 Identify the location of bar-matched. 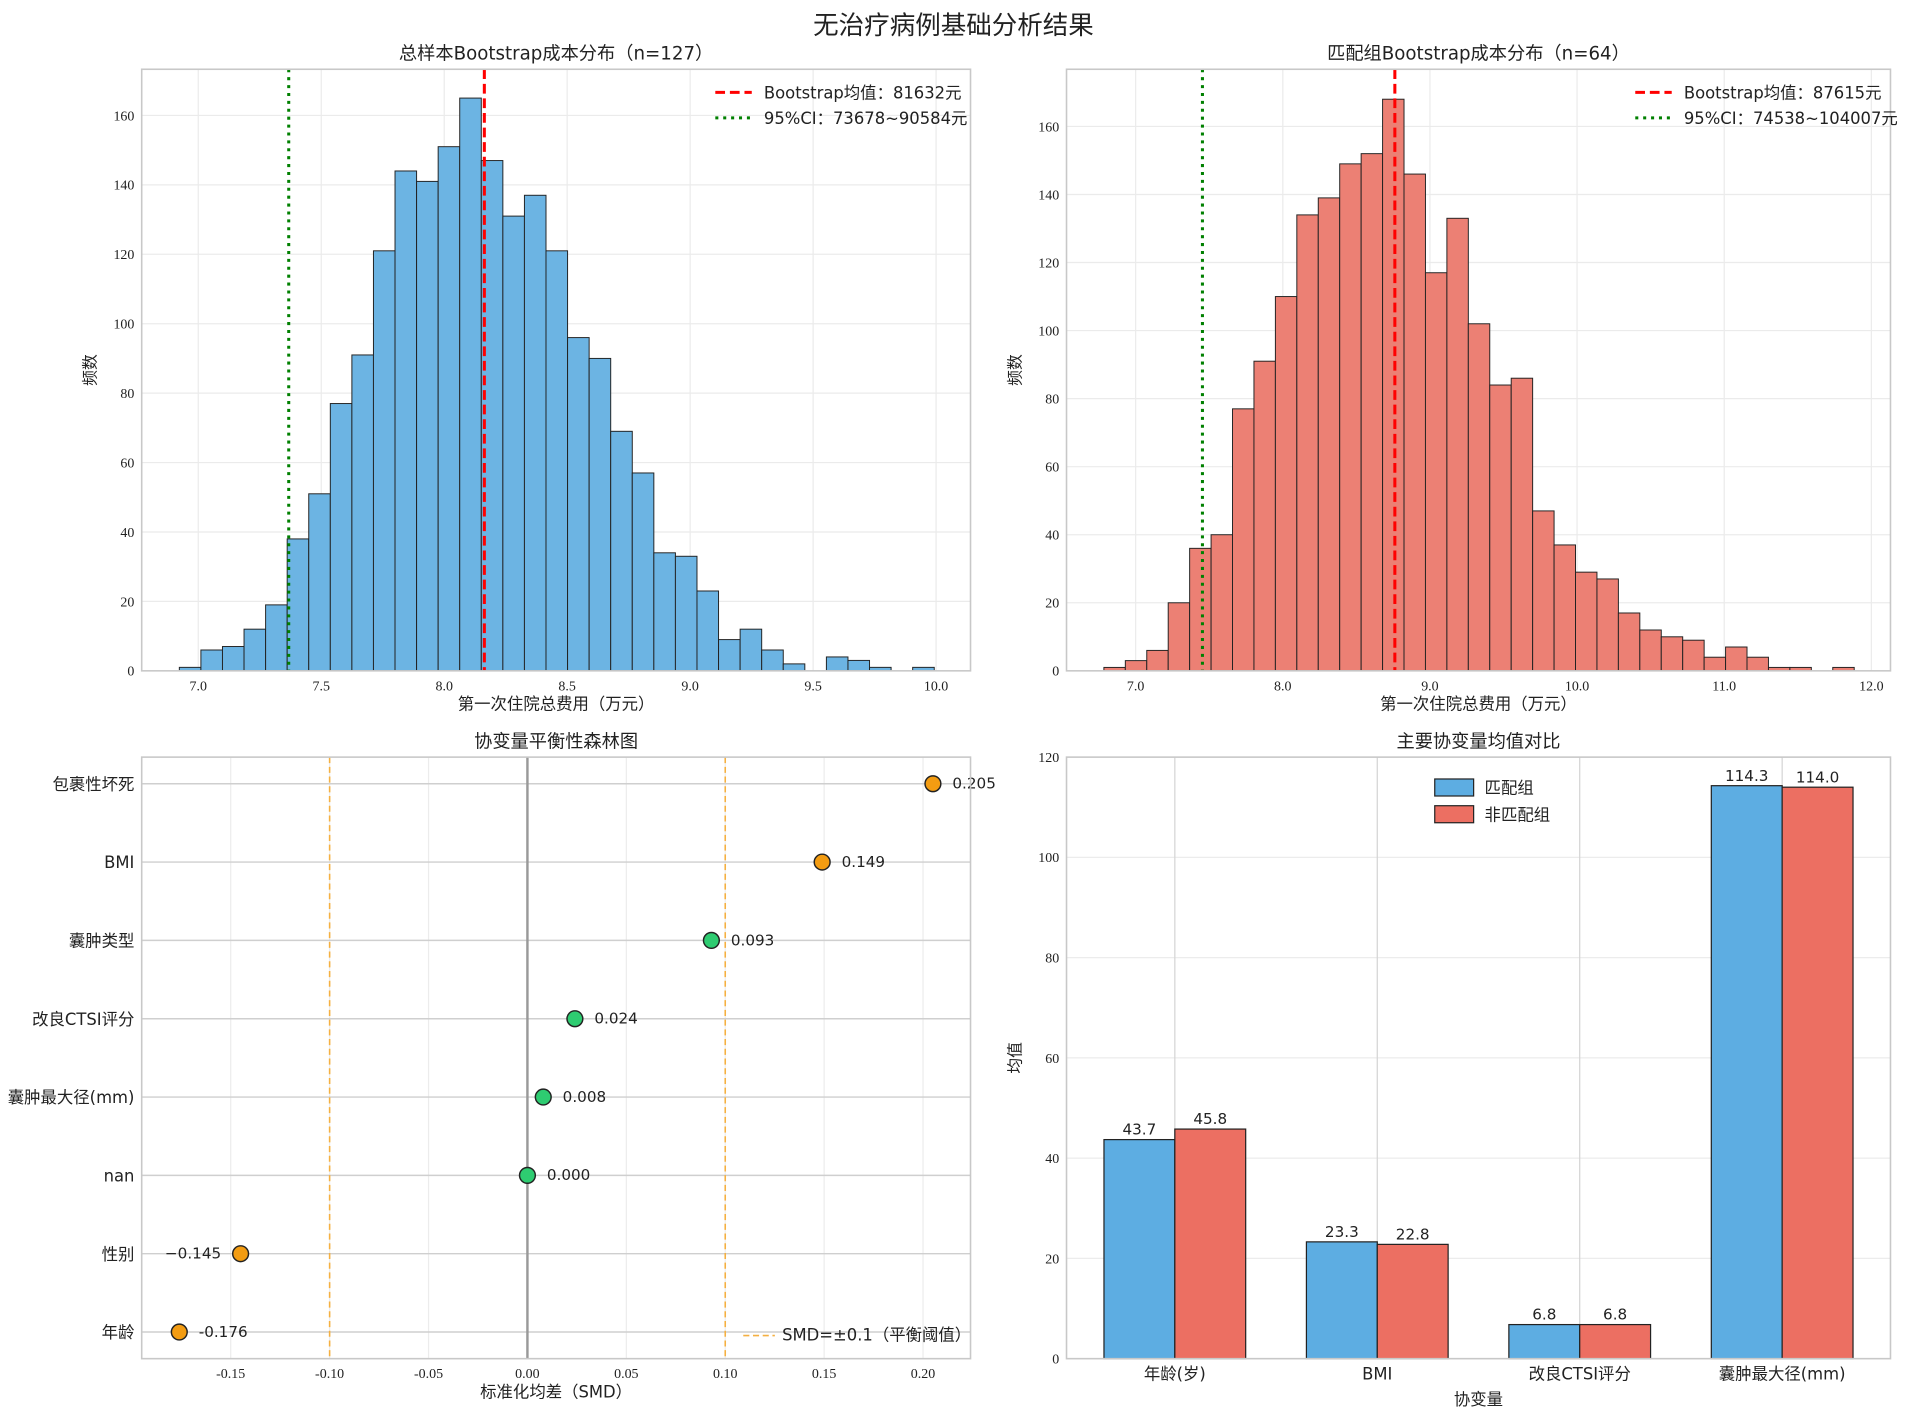
(1544, 1341).